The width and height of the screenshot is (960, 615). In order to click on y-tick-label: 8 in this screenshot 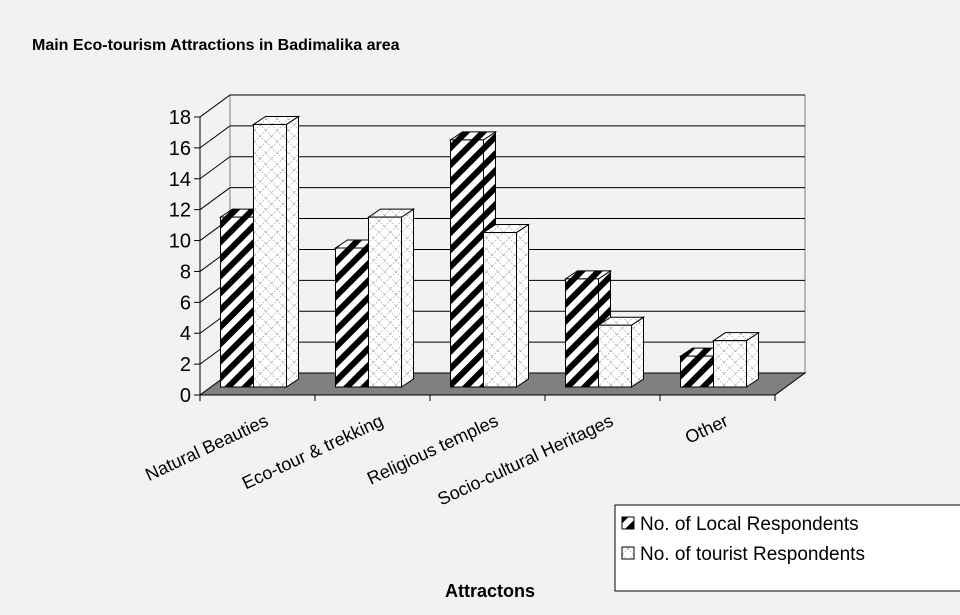, I will do `click(185, 272)`.